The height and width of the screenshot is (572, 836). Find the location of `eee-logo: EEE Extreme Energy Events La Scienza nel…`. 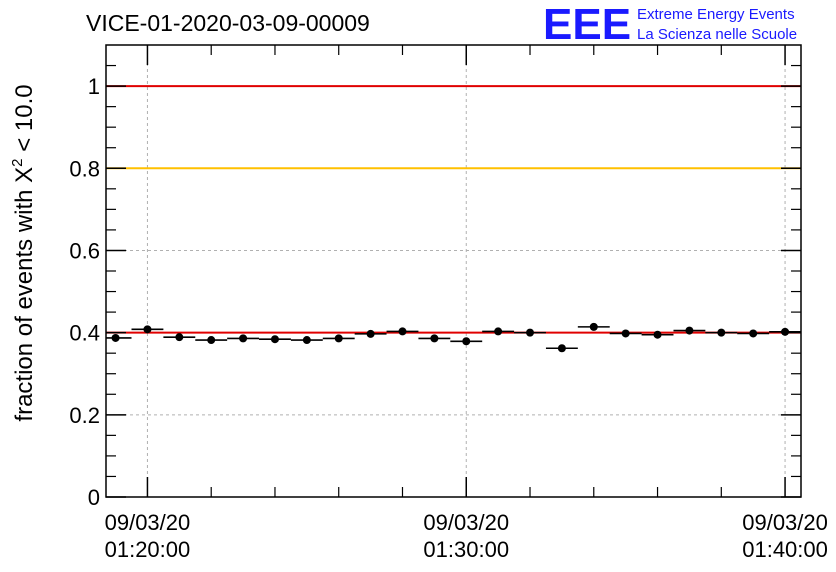

eee-logo: EEE Extreme Energy Events La Scienza nel… is located at coordinates (670, 24).